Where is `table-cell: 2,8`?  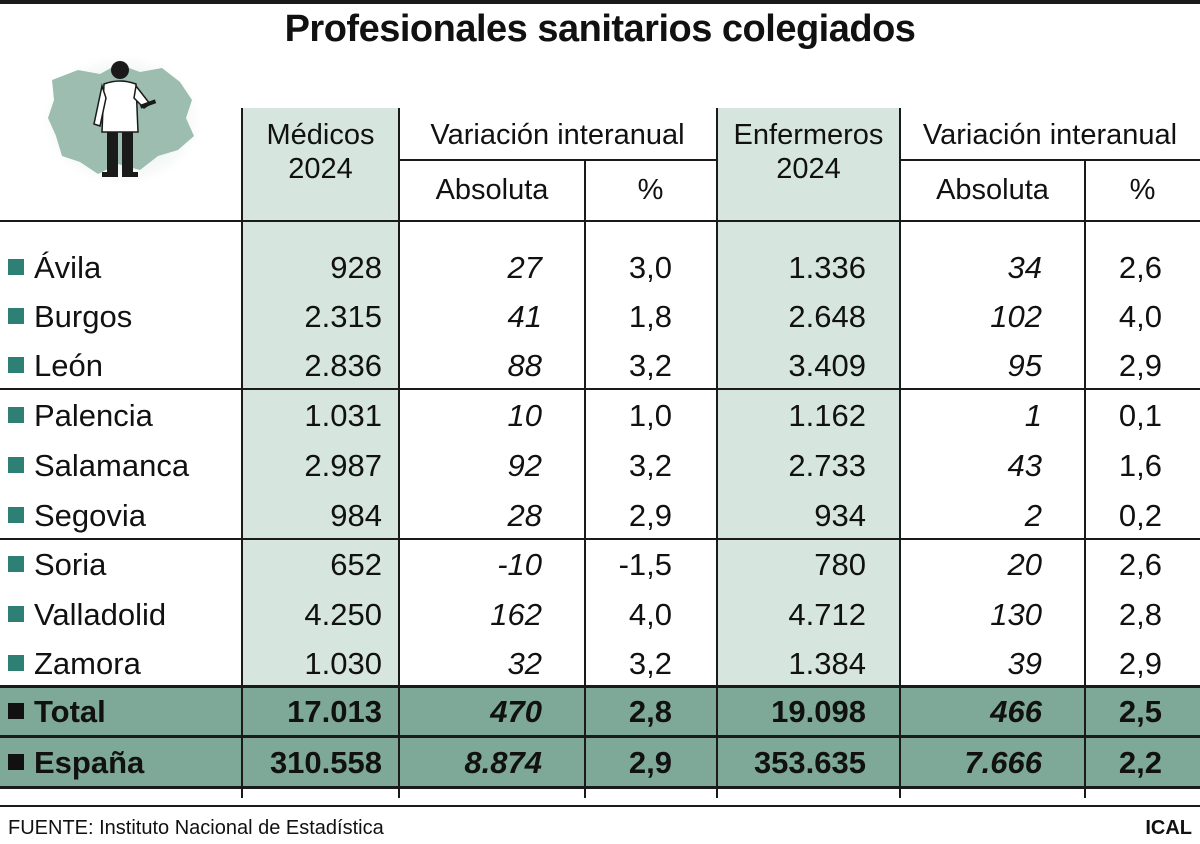
table-cell: 2,8 is located at coordinates (1140, 614).